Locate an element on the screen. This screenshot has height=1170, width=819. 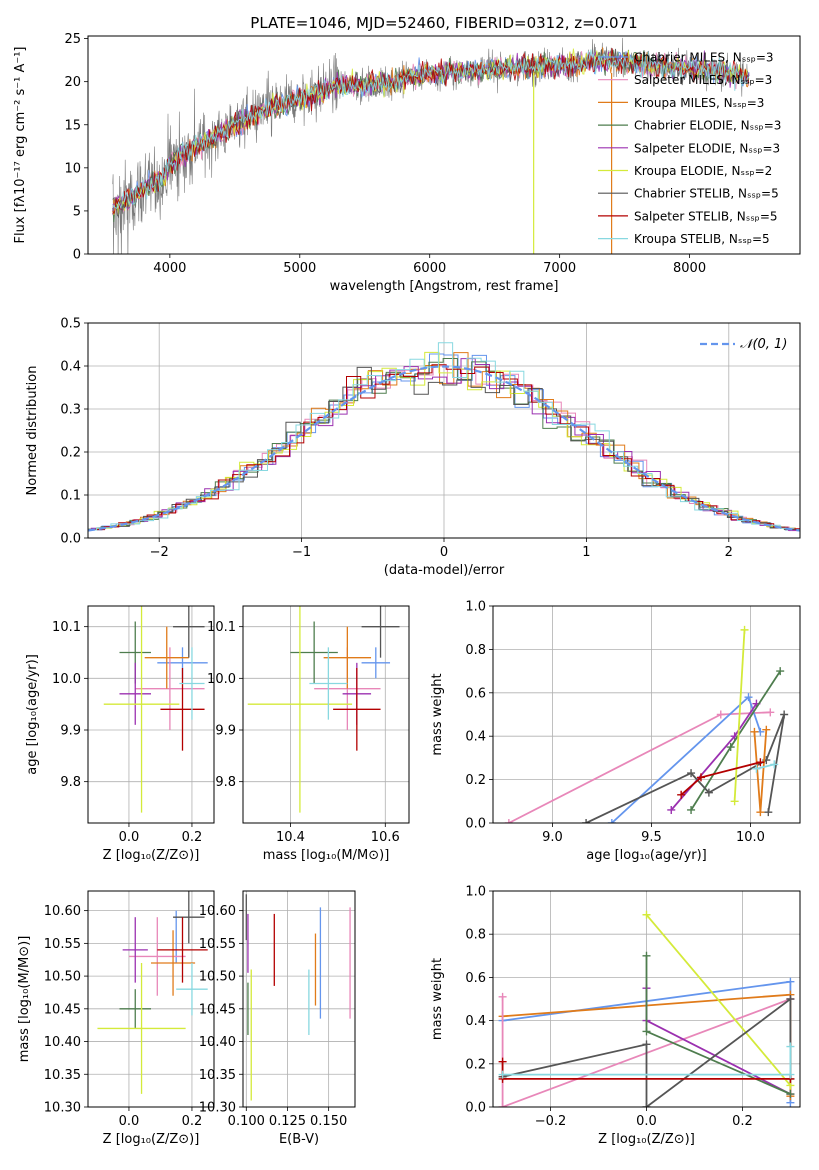
x-tick-label: −0.2 is located at coordinates (551, 1121).